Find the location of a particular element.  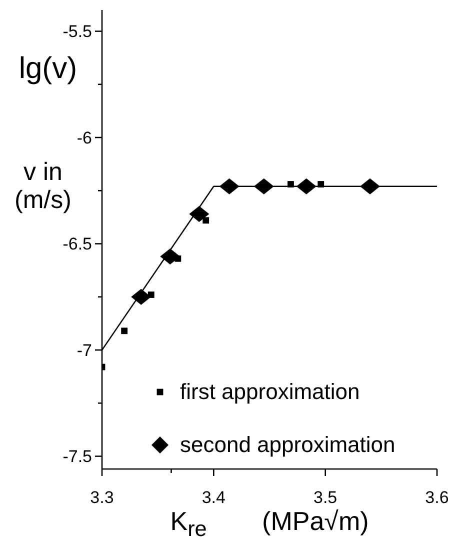

text: v in (m/s) is located at coordinates (43, 186).